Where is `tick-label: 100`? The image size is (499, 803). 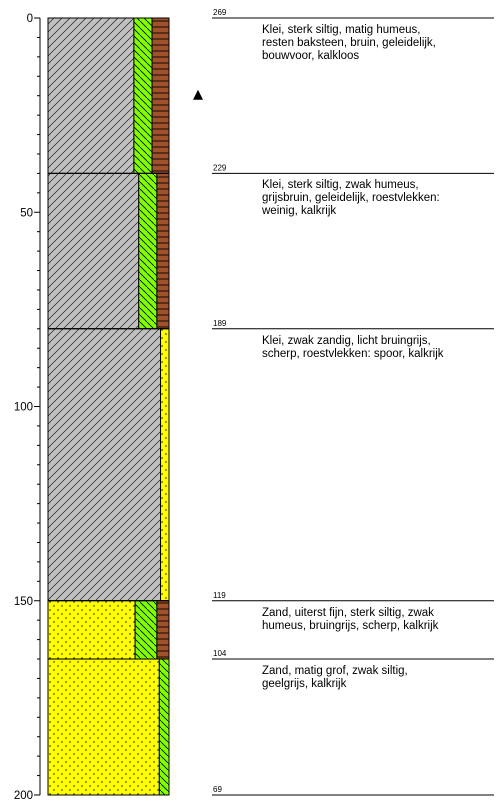 tick-label: 100 is located at coordinates (23, 408).